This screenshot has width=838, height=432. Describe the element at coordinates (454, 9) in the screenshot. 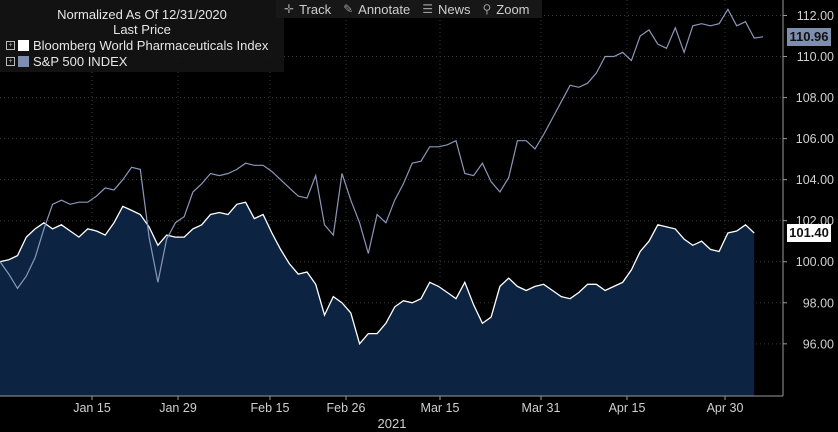

I see `news-label: News` at that location.